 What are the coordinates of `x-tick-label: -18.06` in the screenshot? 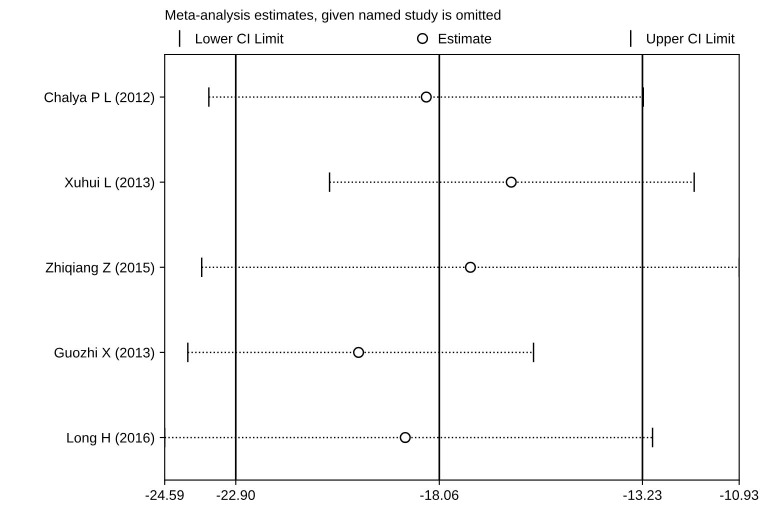 It's located at (439, 495).